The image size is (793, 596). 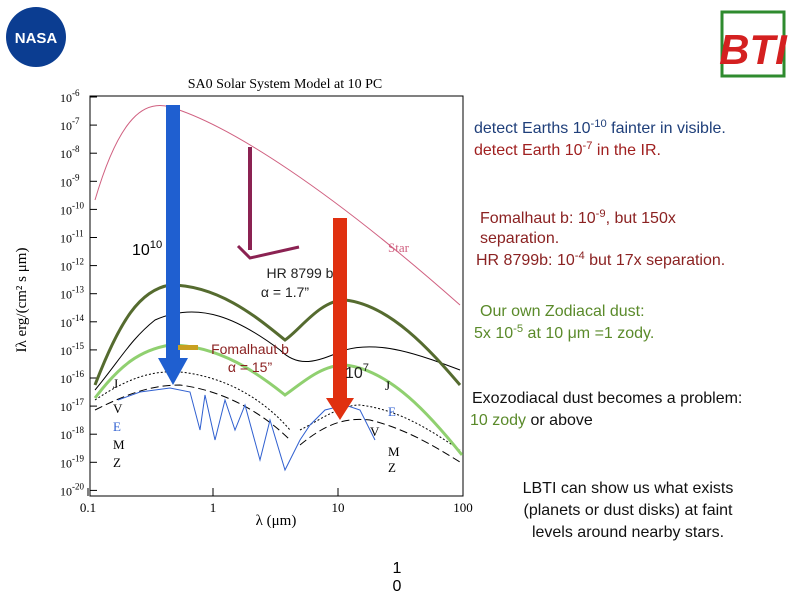 What do you see at coordinates (357, 372) in the screenshot?
I see `contrast-label: 107` at bounding box center [357, 372].